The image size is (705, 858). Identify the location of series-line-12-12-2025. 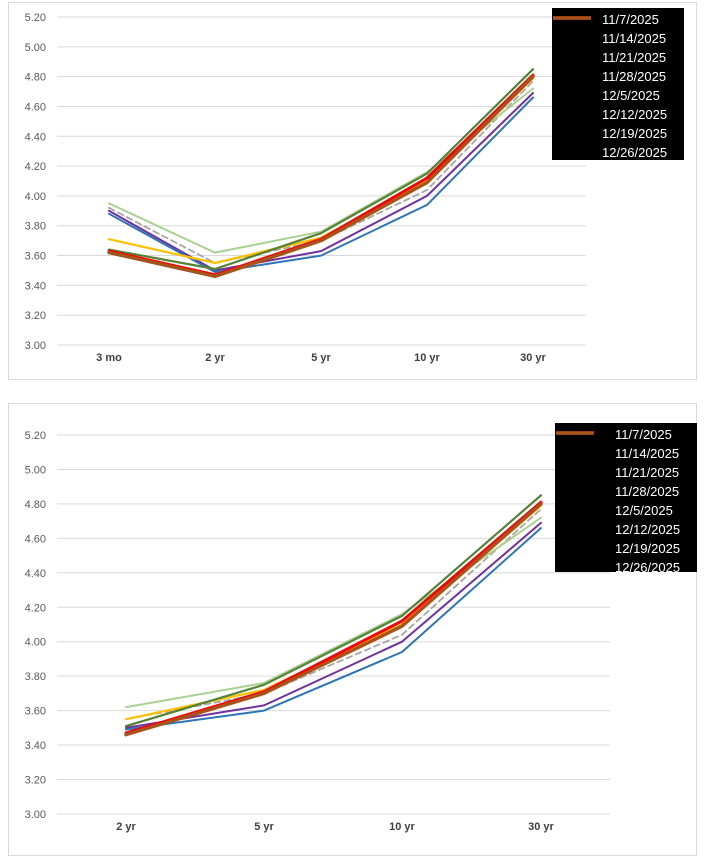
(321, 169).